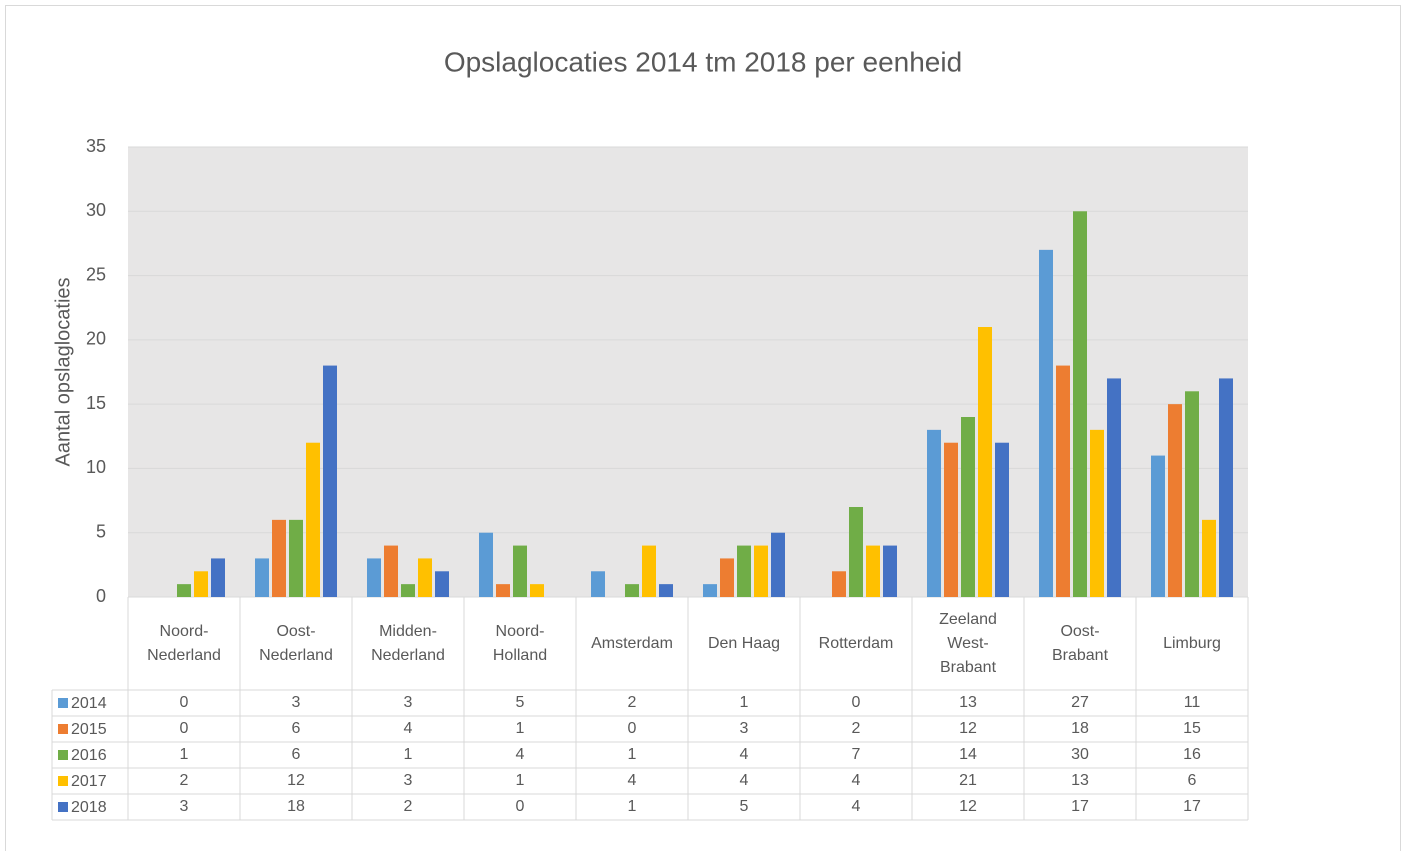 The image size is (1407, 851). I want to click on category-label: Noord-Holland, so click(520, 643).